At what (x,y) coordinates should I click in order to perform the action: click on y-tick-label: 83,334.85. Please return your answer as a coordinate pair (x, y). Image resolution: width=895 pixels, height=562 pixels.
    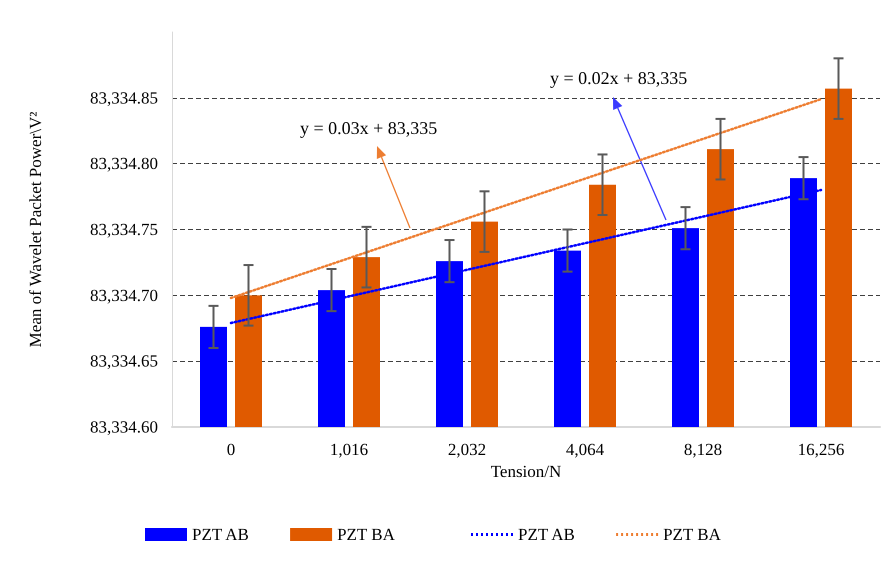
    Looking at the image, I should click on (124, 98).